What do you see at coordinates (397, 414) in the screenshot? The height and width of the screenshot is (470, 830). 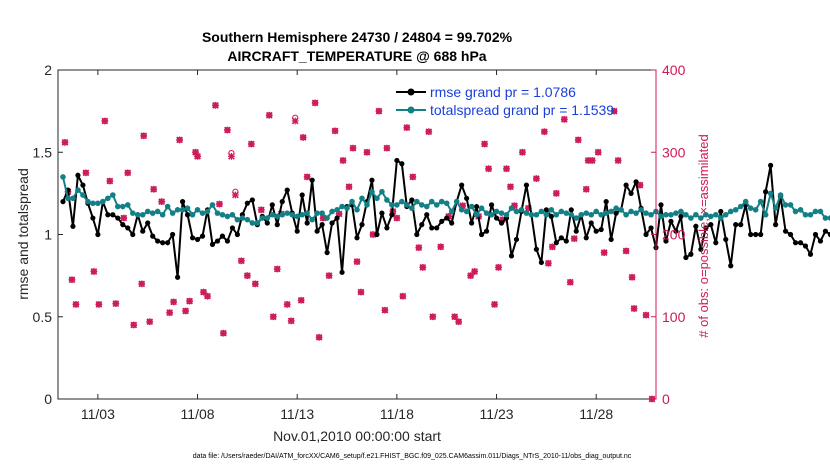 I see `x-tick-label: 11/18` at bounding box center [397, 414].